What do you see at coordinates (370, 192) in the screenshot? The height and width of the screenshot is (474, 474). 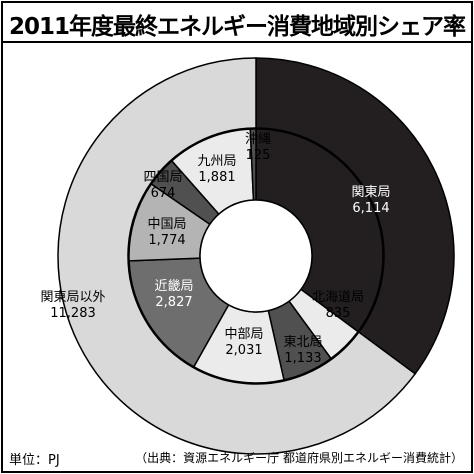 I see `outer-label-0-name: 関東局` at bounding box center [370, 192].